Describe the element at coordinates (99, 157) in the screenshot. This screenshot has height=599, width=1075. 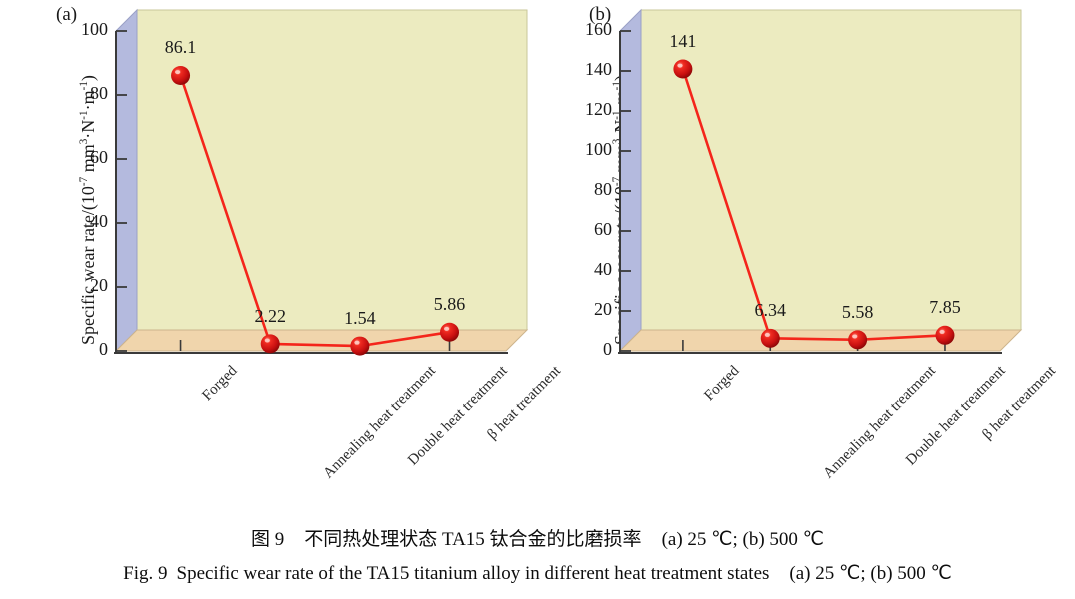
I see `y-tick-label-a-3: 60` at that location.